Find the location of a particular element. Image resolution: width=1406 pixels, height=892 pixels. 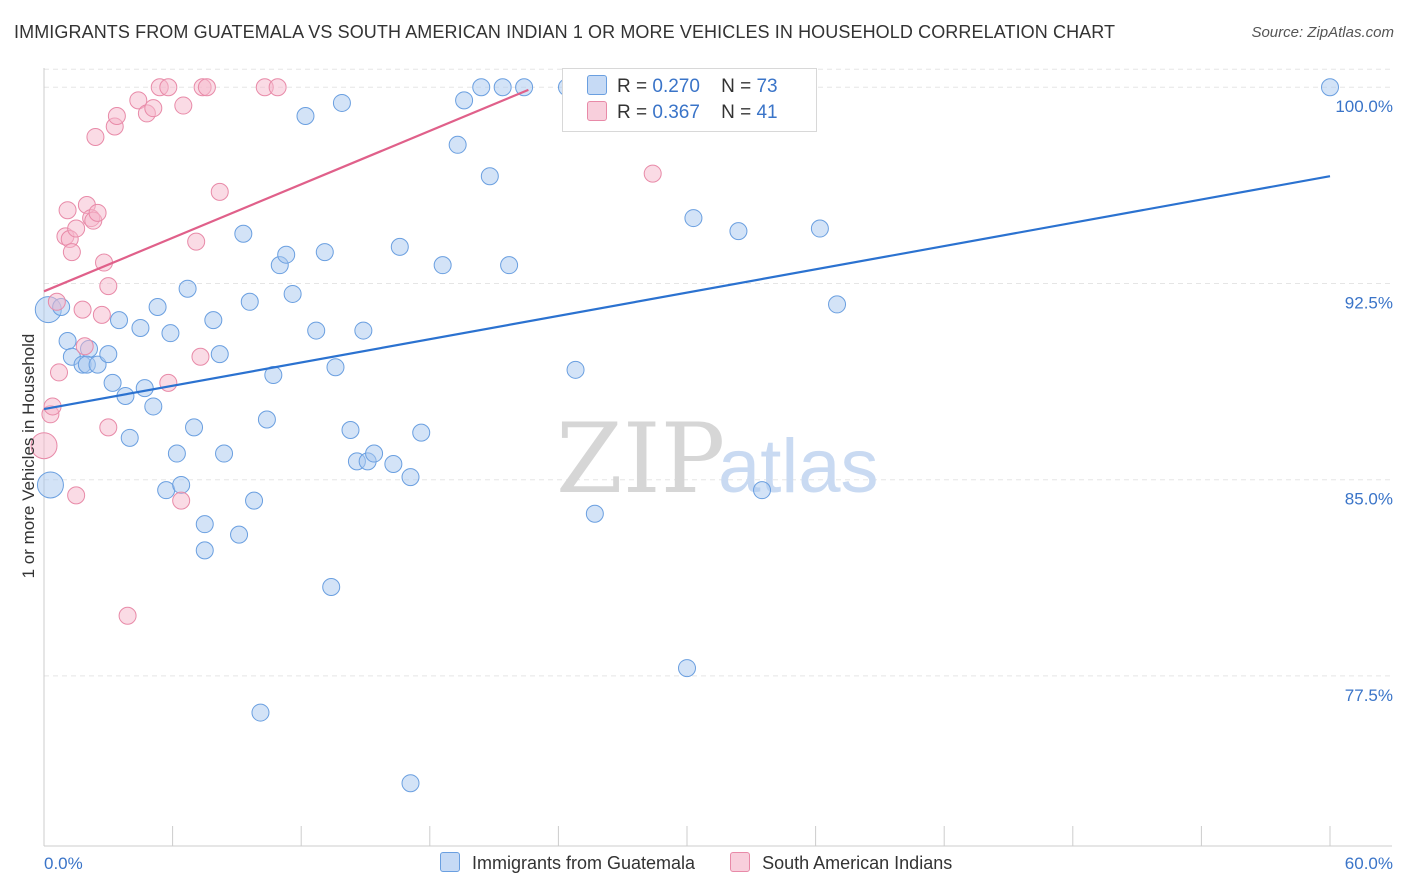

legend-stats: R = 0.270 N = 73 R = 0.367 N = 41 is located at coordinates (689, 100).